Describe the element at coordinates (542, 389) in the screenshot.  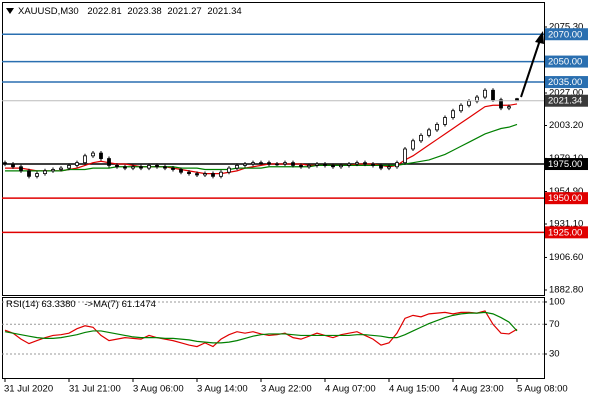
I see `x-tick-label: 5 Aug 08:00` at that location.